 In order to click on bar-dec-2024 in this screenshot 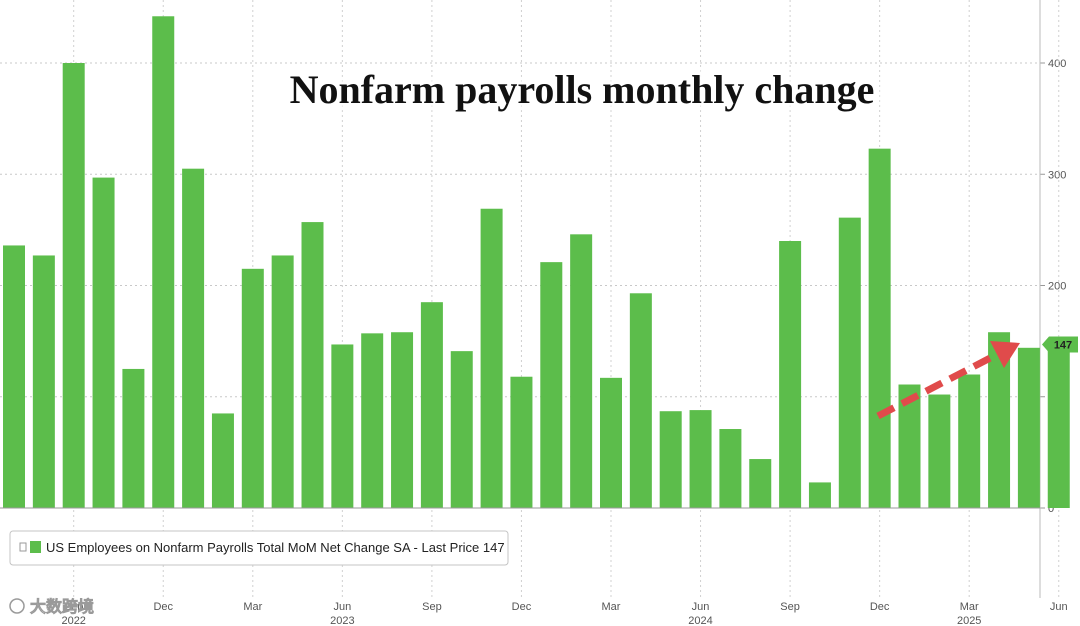, I will do `click(879, 328)`.